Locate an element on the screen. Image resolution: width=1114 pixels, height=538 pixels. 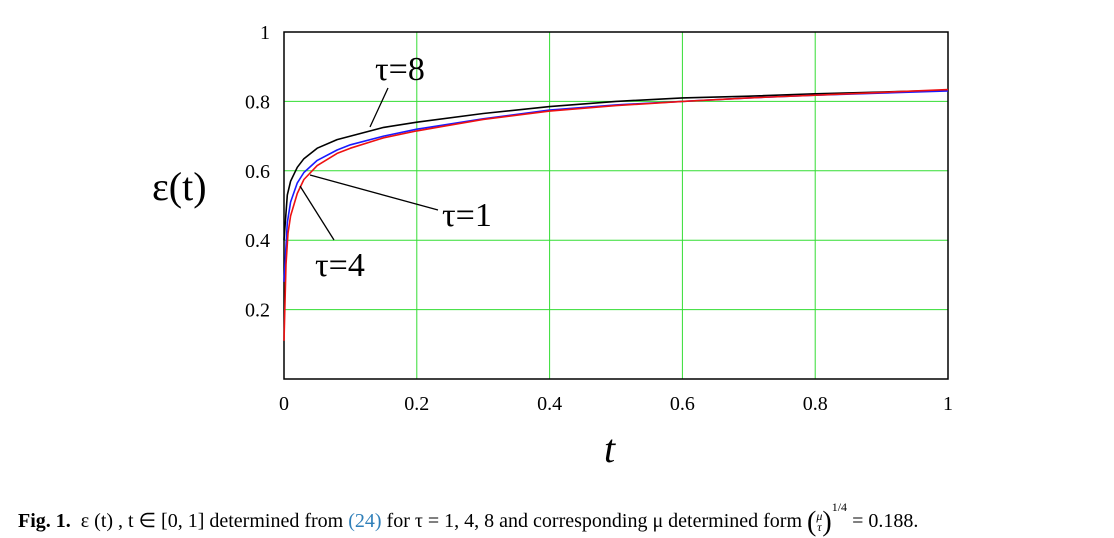
y-tick-label: 0.6 is located at coordinates (257, 172).